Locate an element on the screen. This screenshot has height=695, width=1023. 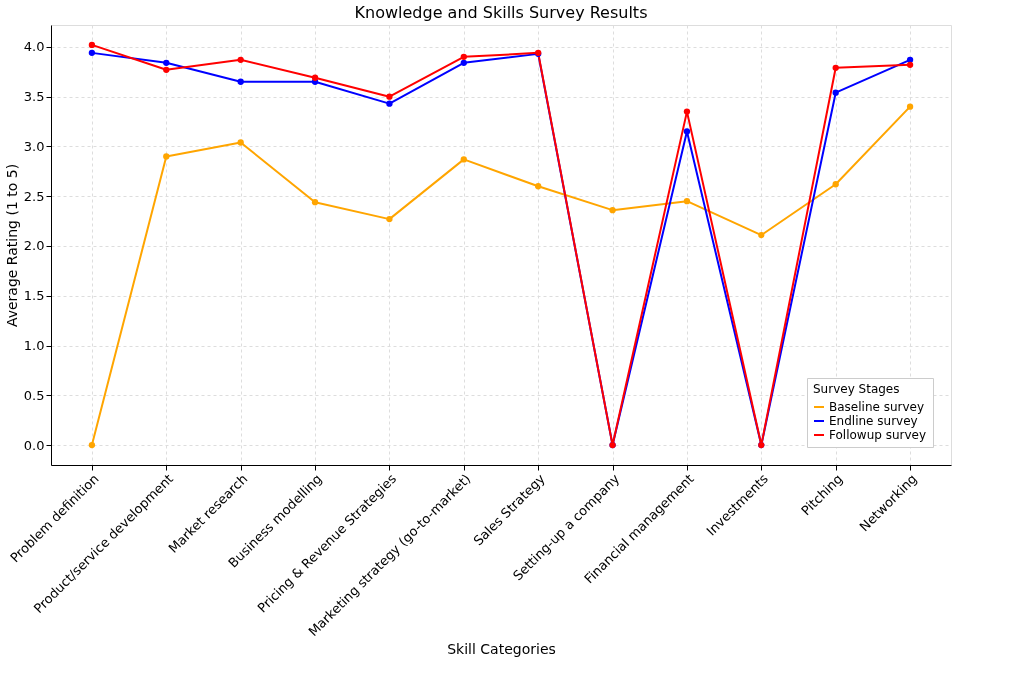
y-tick-label: 3.5 is located at coordinates (34, 97).